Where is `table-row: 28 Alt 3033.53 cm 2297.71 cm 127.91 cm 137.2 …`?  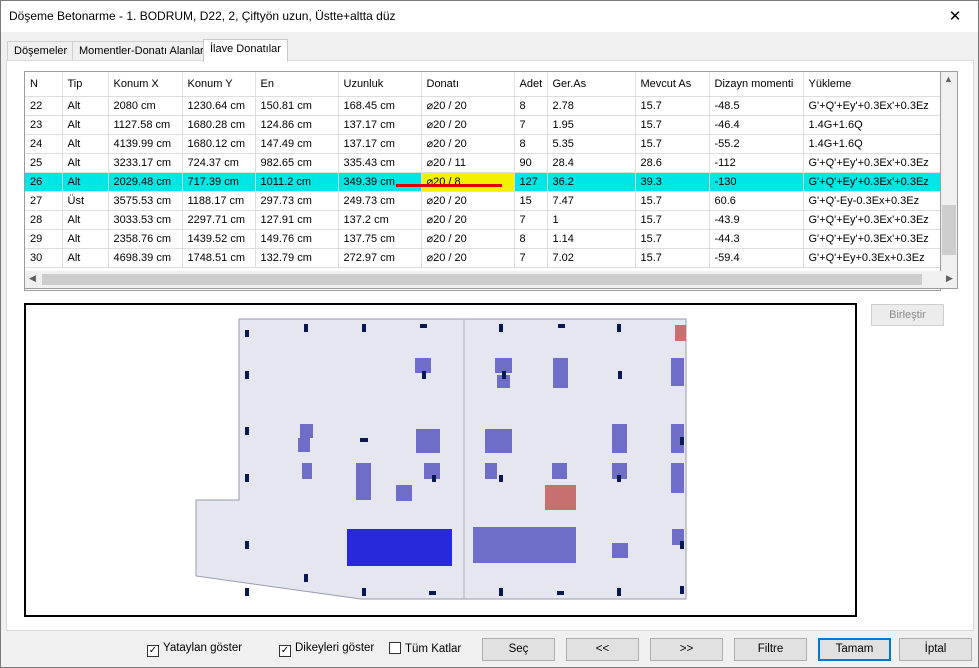
table-row: 28 Alt 3033.53 cm 2297.71 cm 127.91 cm 137.2 … is located at coordinates (482, 220).